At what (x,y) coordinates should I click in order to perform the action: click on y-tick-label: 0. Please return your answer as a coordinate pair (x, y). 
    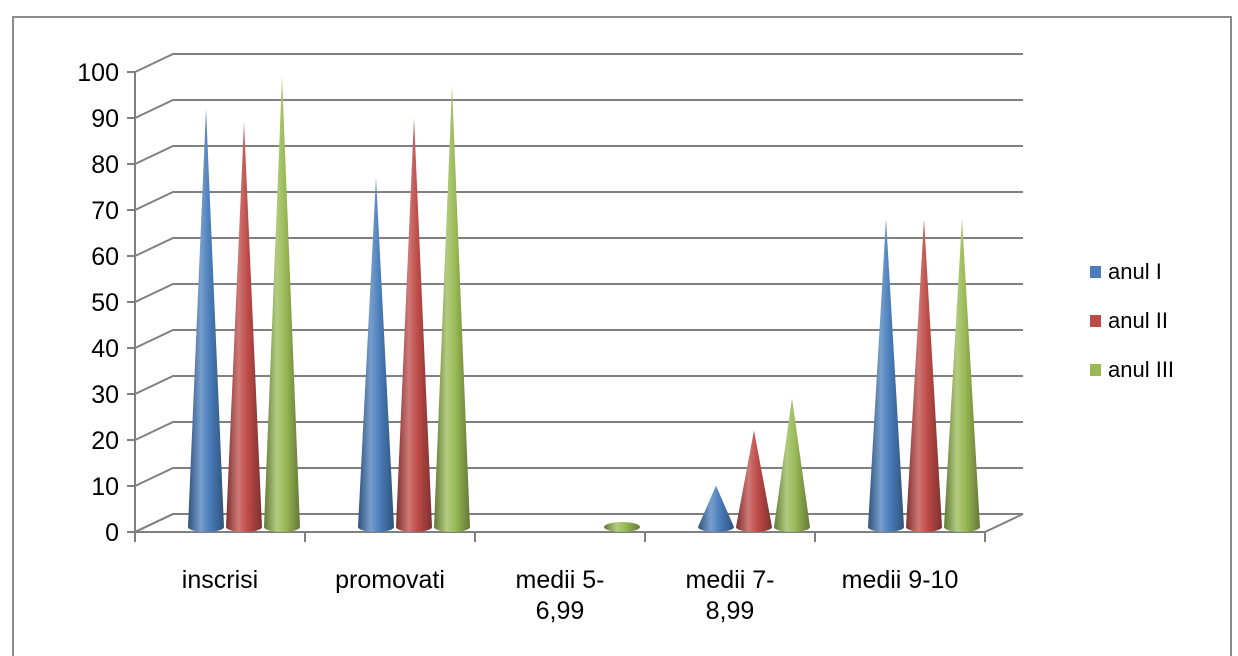
    Looking at the image, I should click on (112, 533).